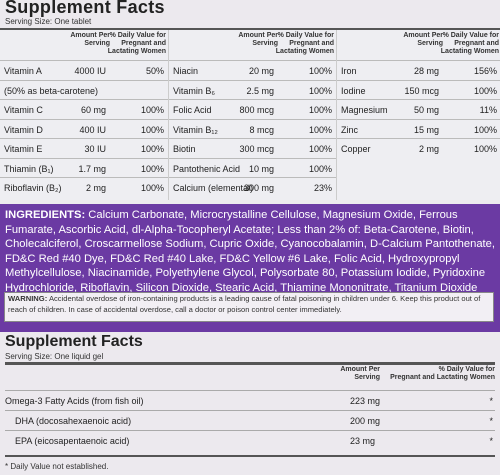  I want to click on nutrient-name: EPA (eicosapentaenoic acid), so click(72, 441).